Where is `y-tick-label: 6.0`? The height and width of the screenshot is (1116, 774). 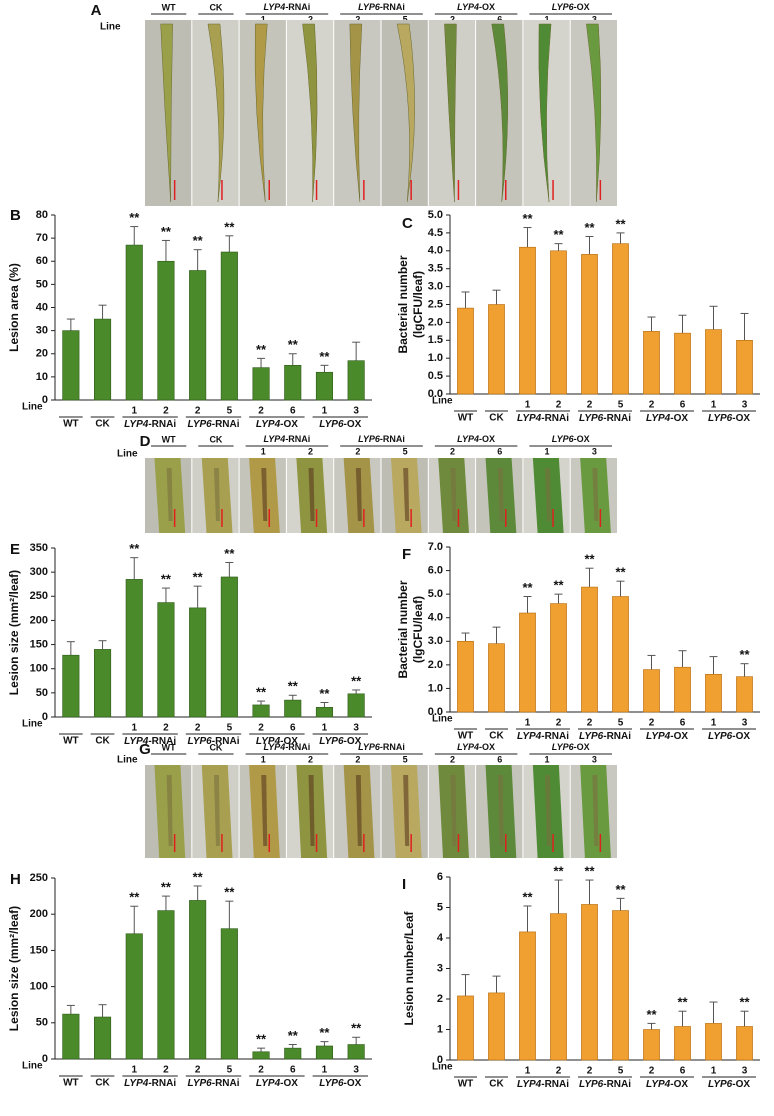
y-tick-label: 6.0 is located at coordinates (435, 570).